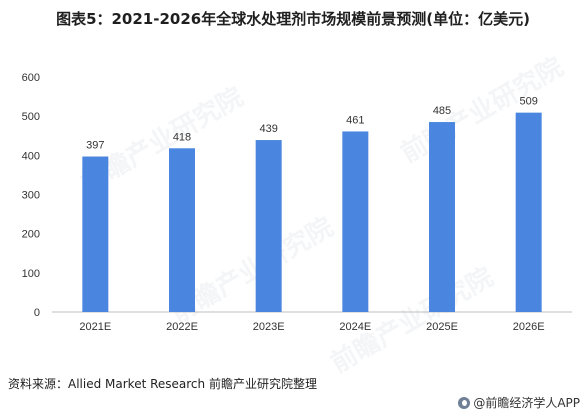 The width and height of the screenshot is (586, 416). What do you see at coordinates (442, 327) in the screenshot?
I see `x-tick-label: 2025E` at bounding box center [442, 327].